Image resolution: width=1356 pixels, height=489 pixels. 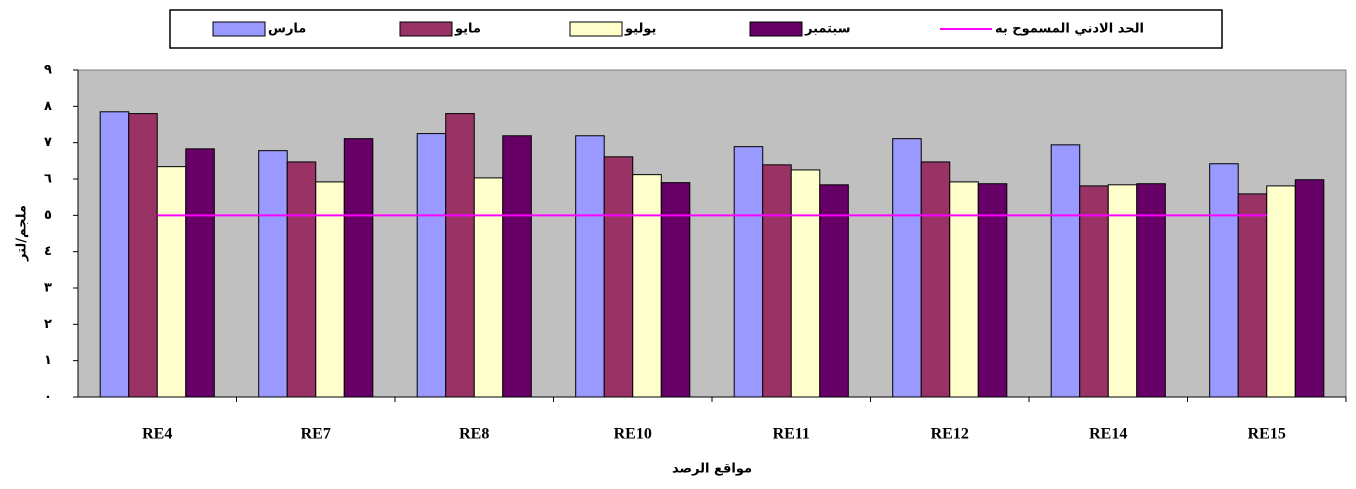 What do you see at coordinates (950, 434) in the screenshot?
I see `x-tick-label: RE12` at bounding box center [950, 434].